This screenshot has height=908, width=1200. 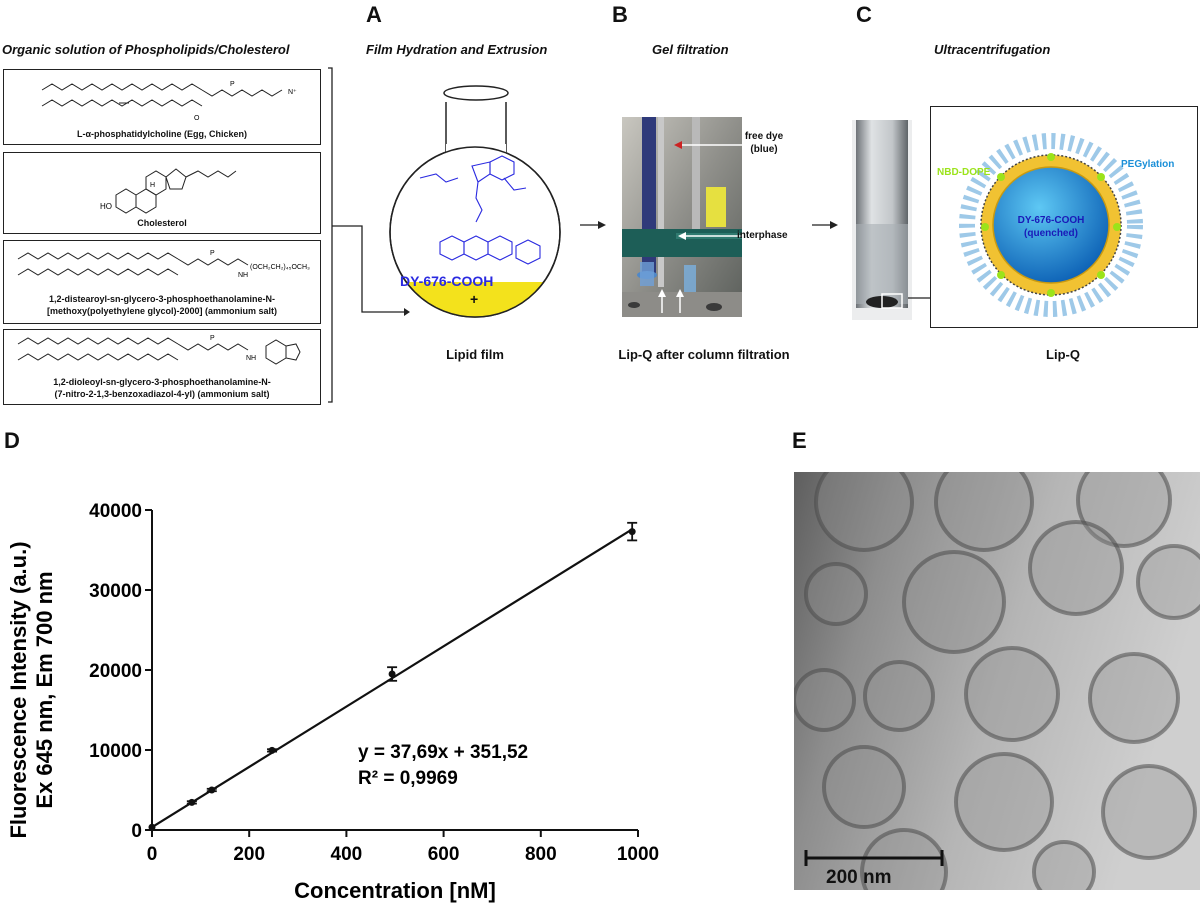 What do you see at coordinates (18, 689) in the screenshot?
I see `y-axis-label-line1: Fluorescence Intensity (a.u.)` at bounding box center [18, 689].